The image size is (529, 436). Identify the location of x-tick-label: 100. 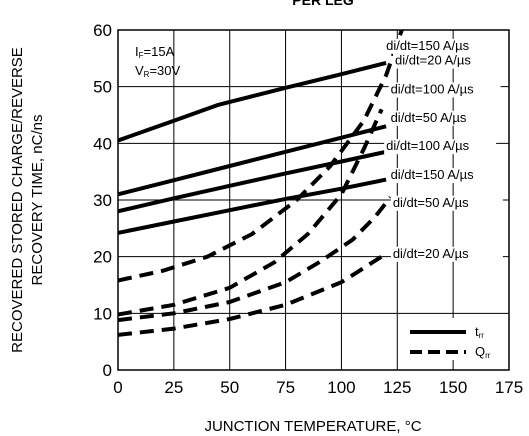
(341, 387).